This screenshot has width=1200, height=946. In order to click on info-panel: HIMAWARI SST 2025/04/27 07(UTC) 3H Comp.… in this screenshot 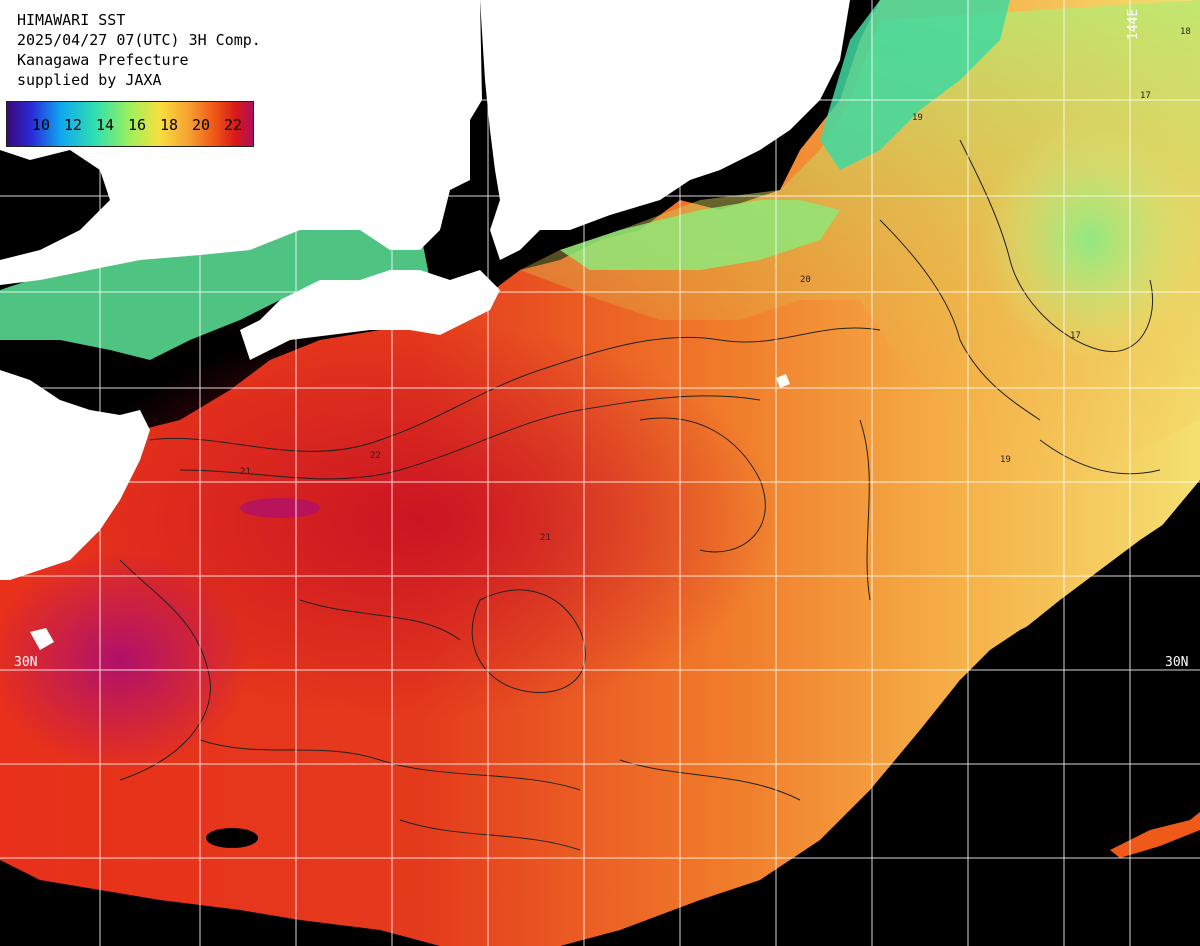, I will do `click(179, 50)`.